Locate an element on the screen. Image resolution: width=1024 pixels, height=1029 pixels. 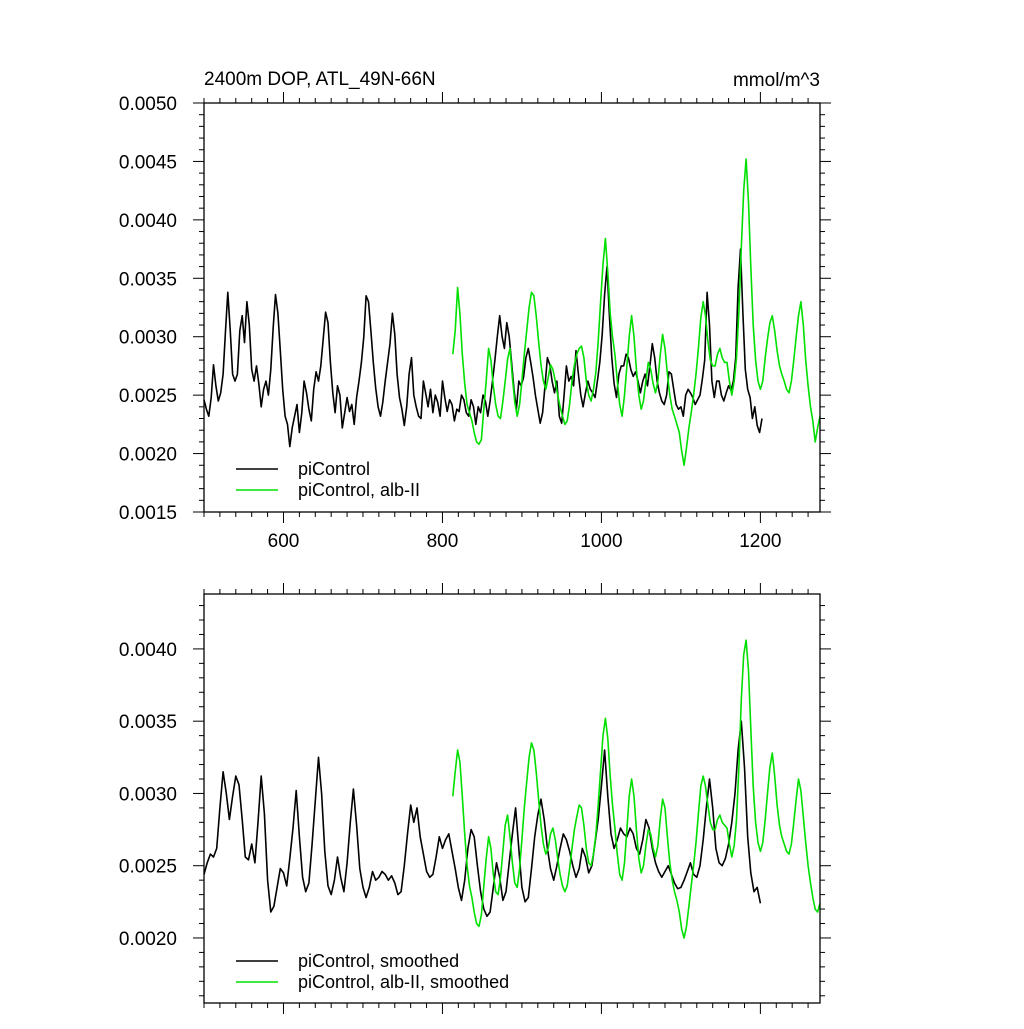
legend-label-picontrol-alb-ii-smoothed: piControl, alb-II, smoothed is located at coordinates (403, 982).